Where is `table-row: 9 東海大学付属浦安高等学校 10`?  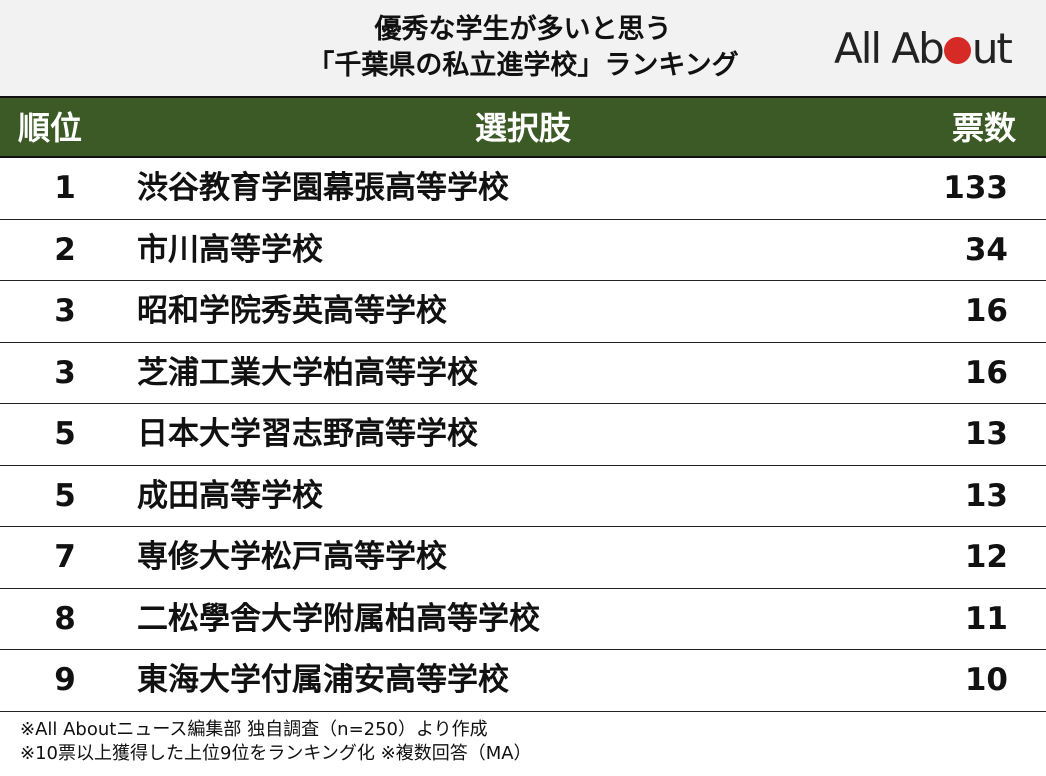 table-row: 9 東海大学付属浦安高等学校 10 is located at coordinates (523, 681).